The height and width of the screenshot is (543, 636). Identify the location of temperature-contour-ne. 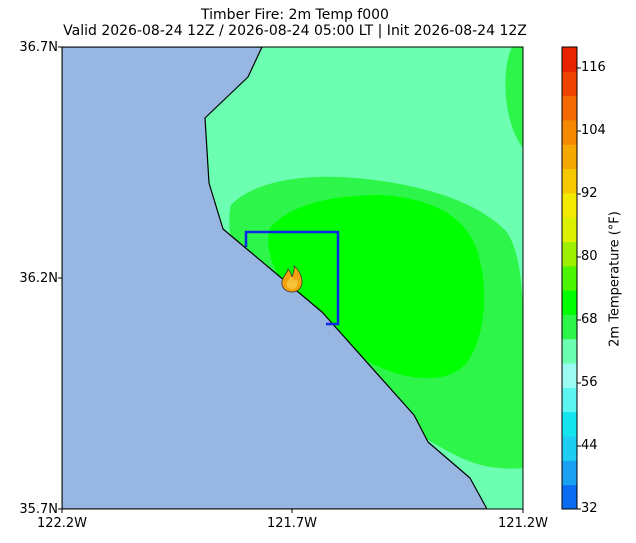
(514, 97).